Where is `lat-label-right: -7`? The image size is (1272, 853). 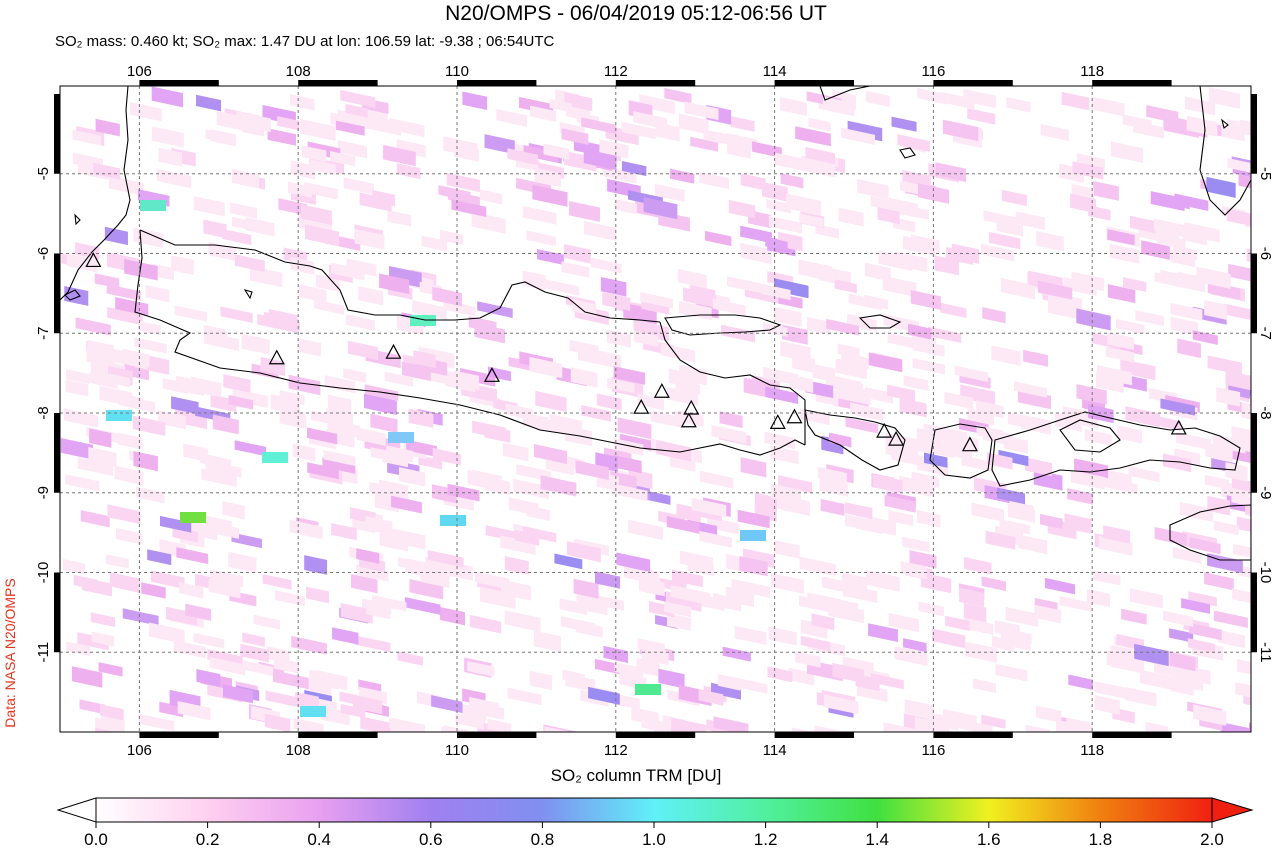
lat-label-right: -7 is located at coordinates (1264, 333).